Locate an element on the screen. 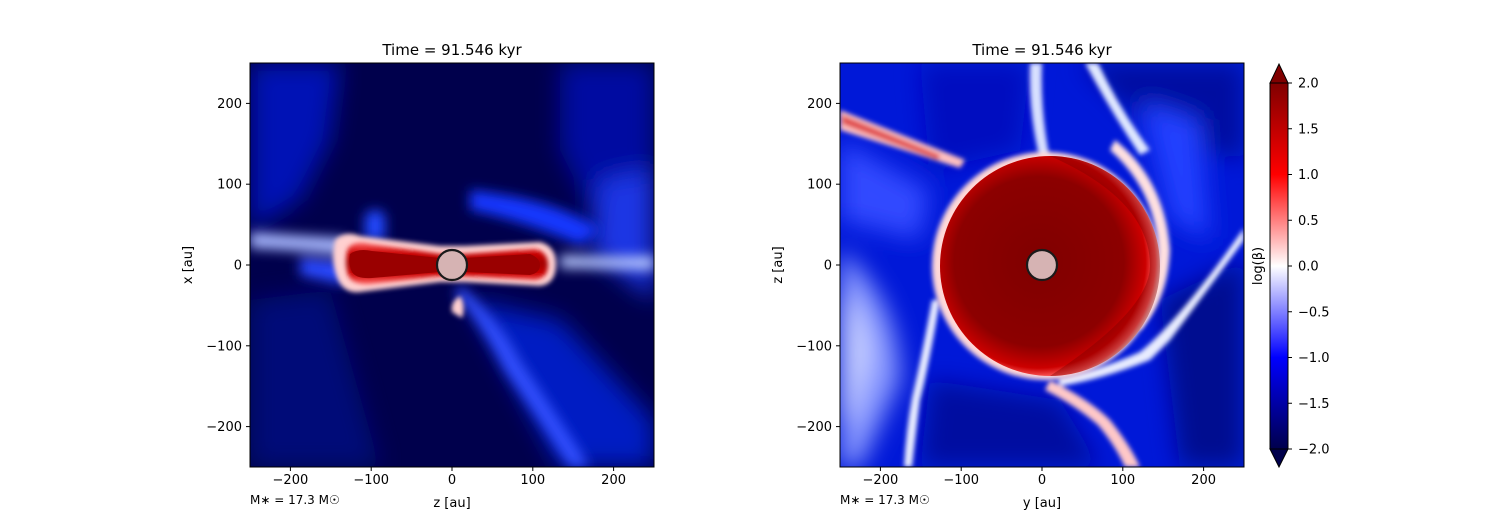 The width and height of the screenshot is (1500, 525). colorbar-extend-low is located at coordinates (1279, 458).